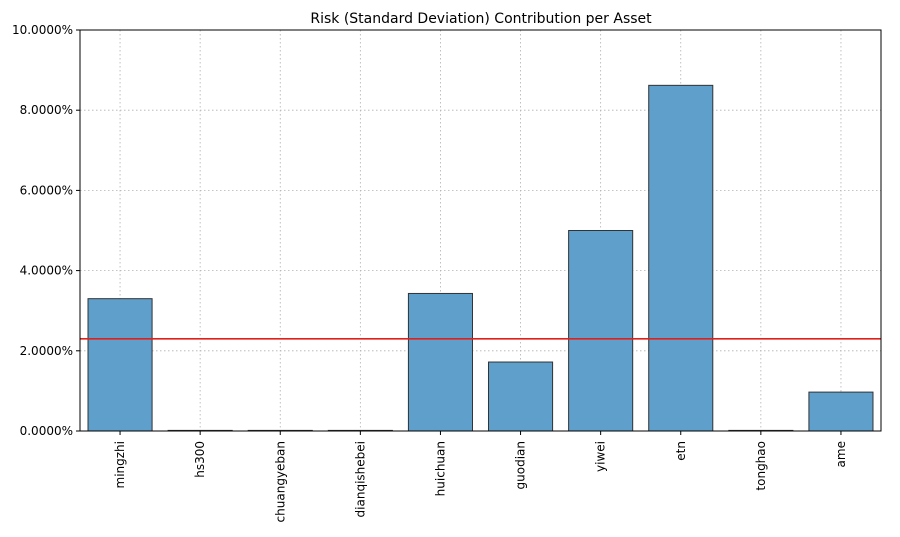  Describe the element at coordinates (841, 411) in the screenshot. I see `bar-ame` at that location.